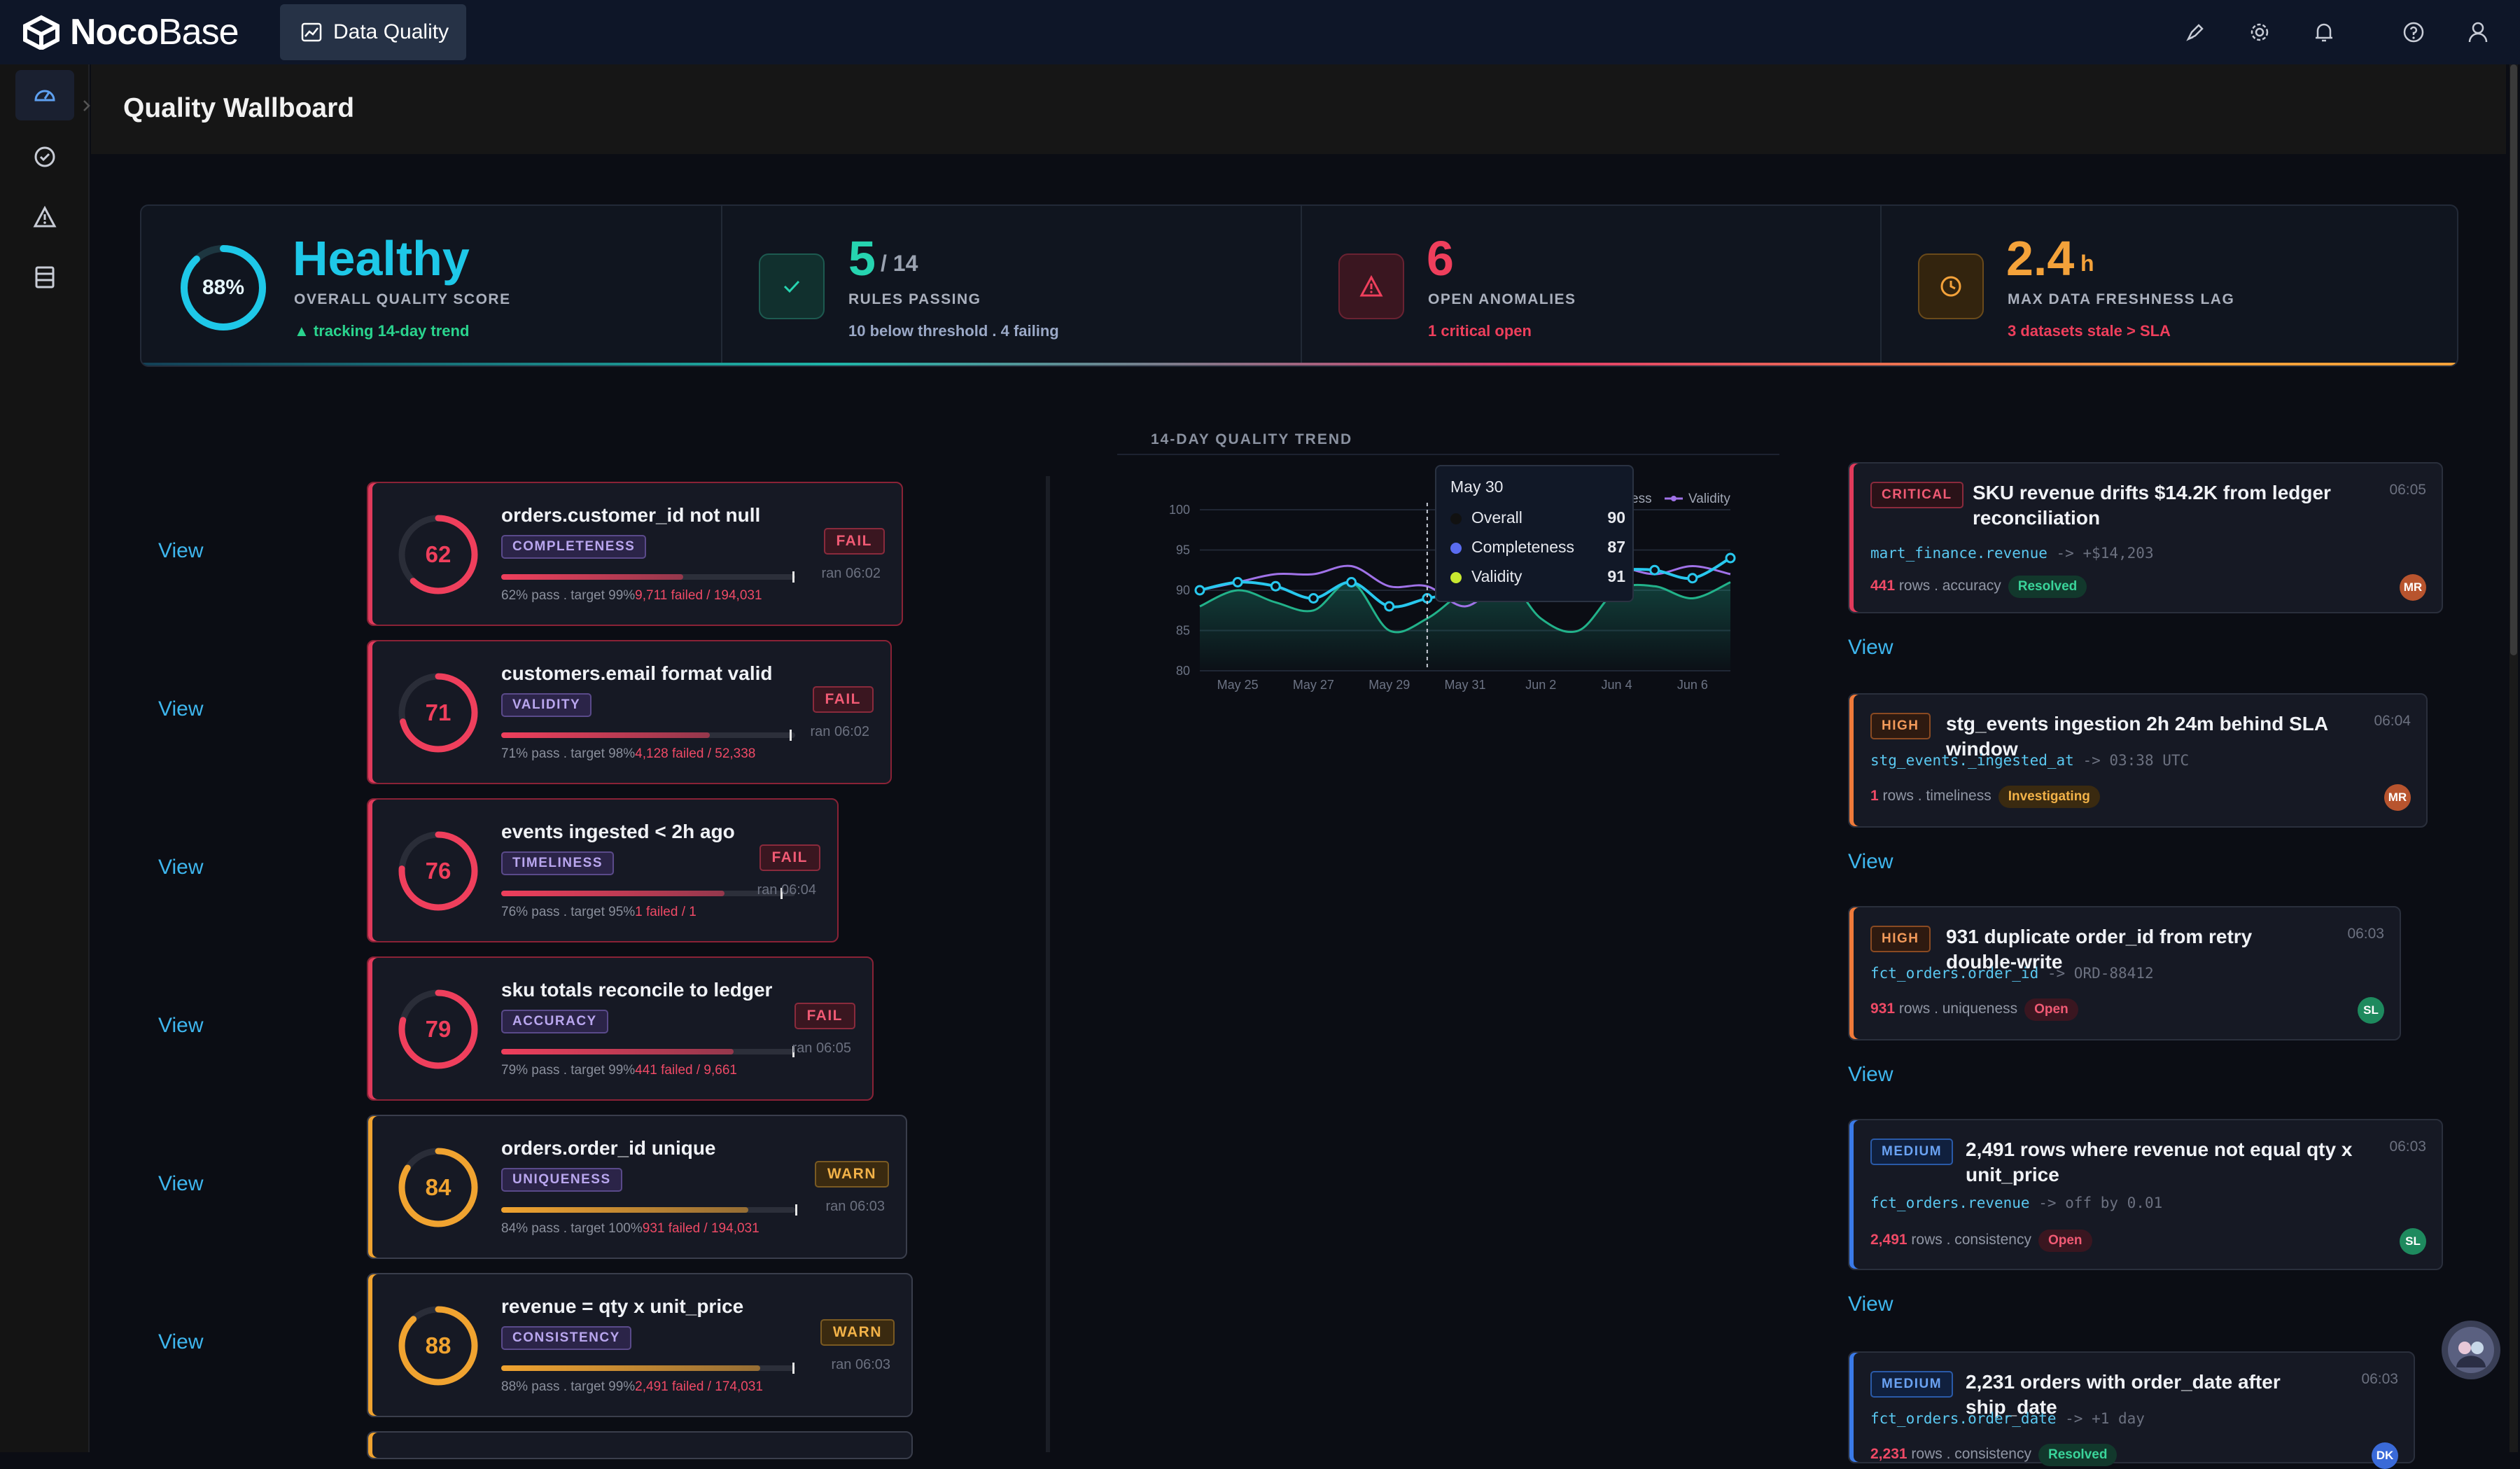 The width and height of the screenshot is (2520, 1469). I want to click on dashboard-icon, so click(44, 96).